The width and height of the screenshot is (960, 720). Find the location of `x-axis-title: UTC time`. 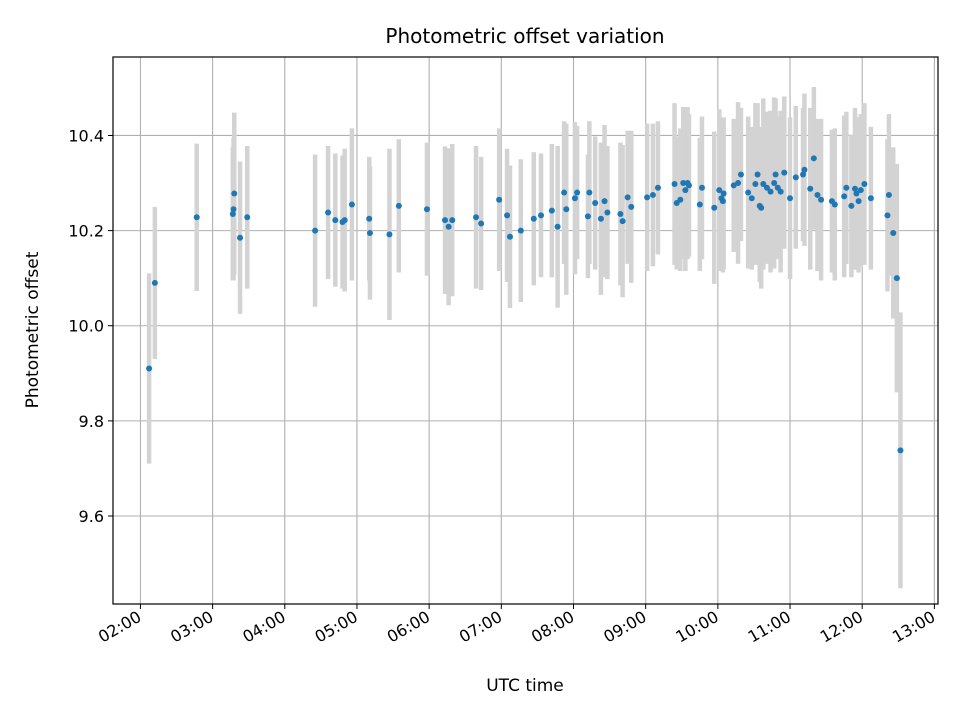

x-axis-title: UTC time is located at coordinates (525, 686).